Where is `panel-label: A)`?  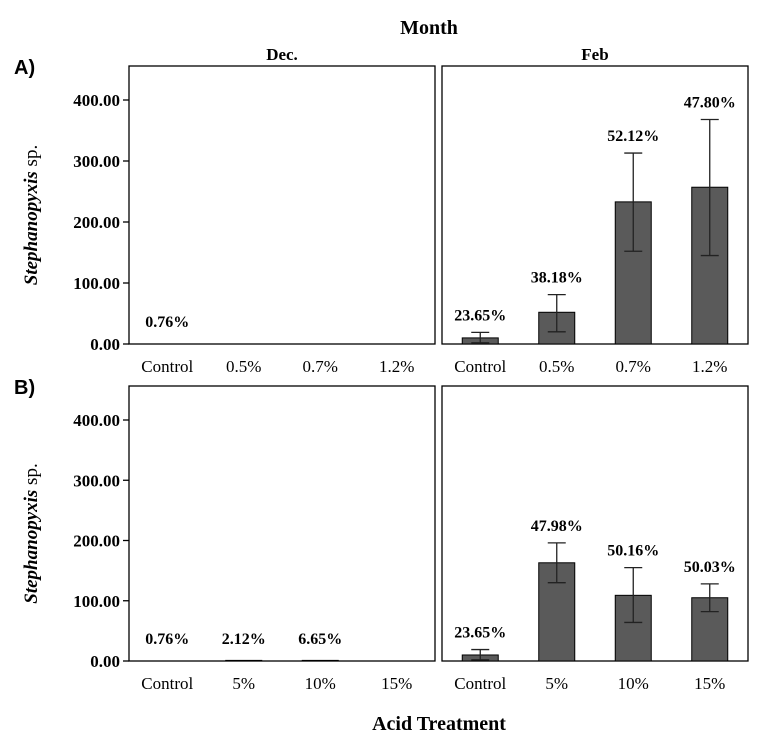 panel-label: A) is located at coordinates (24, 68).